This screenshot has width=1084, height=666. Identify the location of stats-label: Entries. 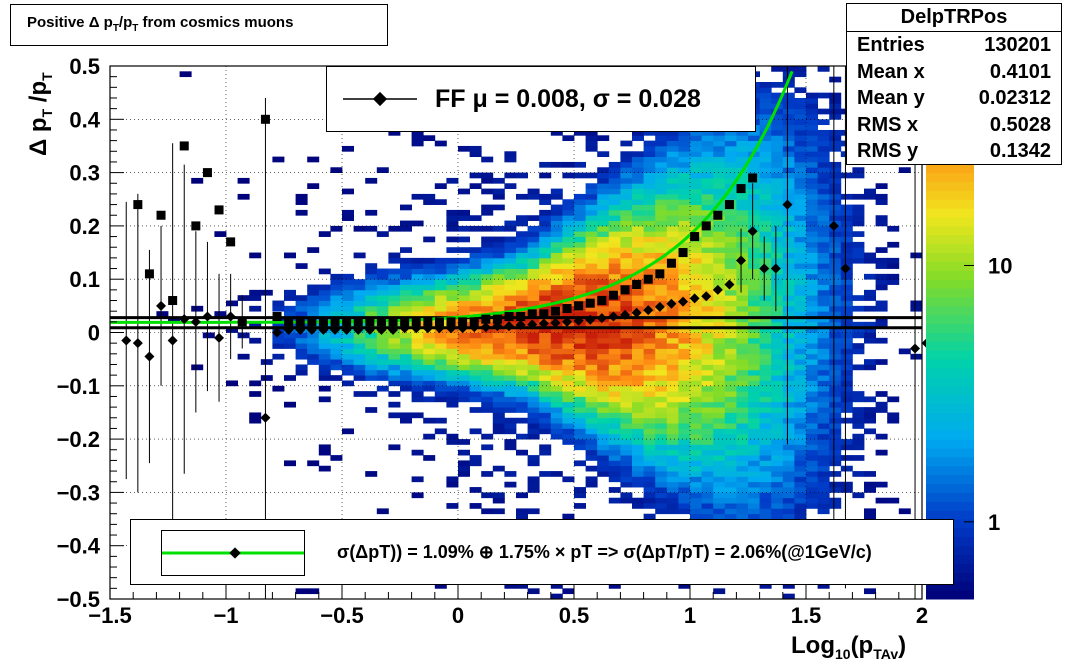
(891, 45).